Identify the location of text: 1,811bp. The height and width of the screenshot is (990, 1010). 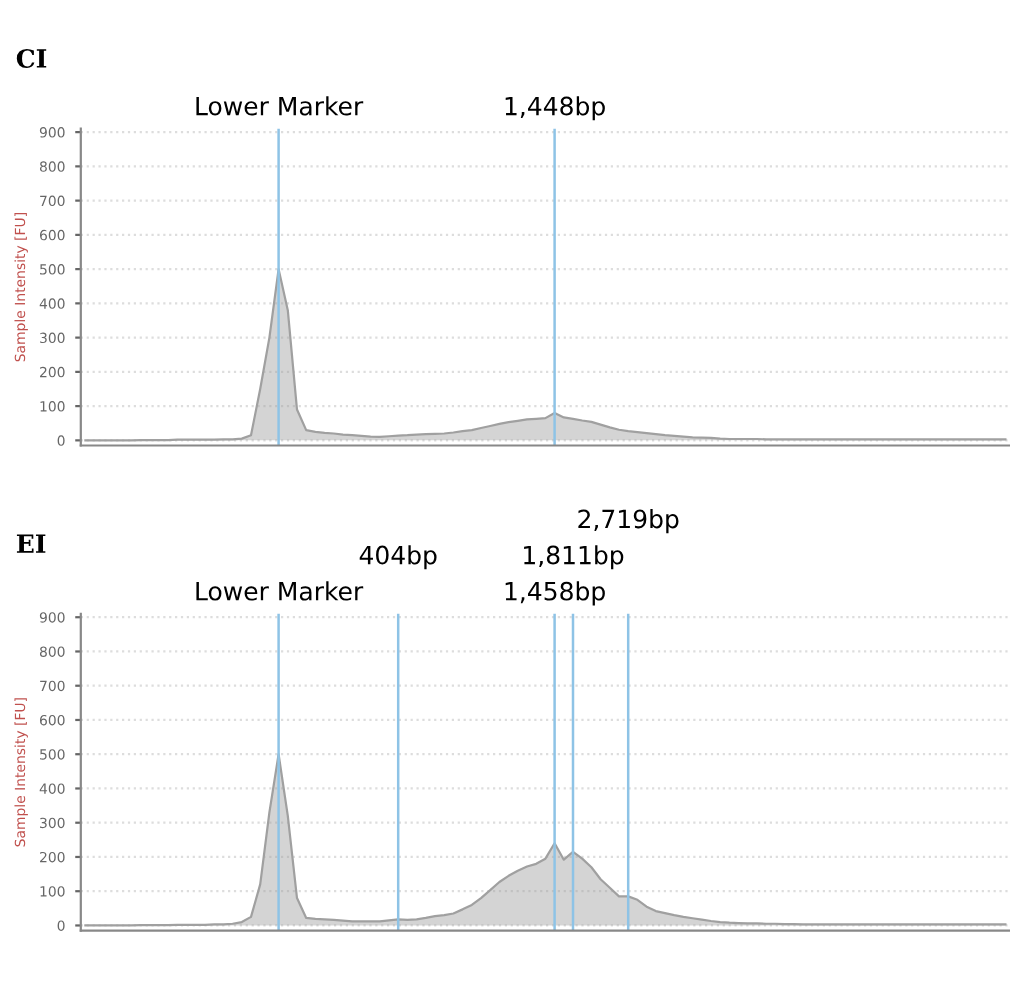
(574, 557).